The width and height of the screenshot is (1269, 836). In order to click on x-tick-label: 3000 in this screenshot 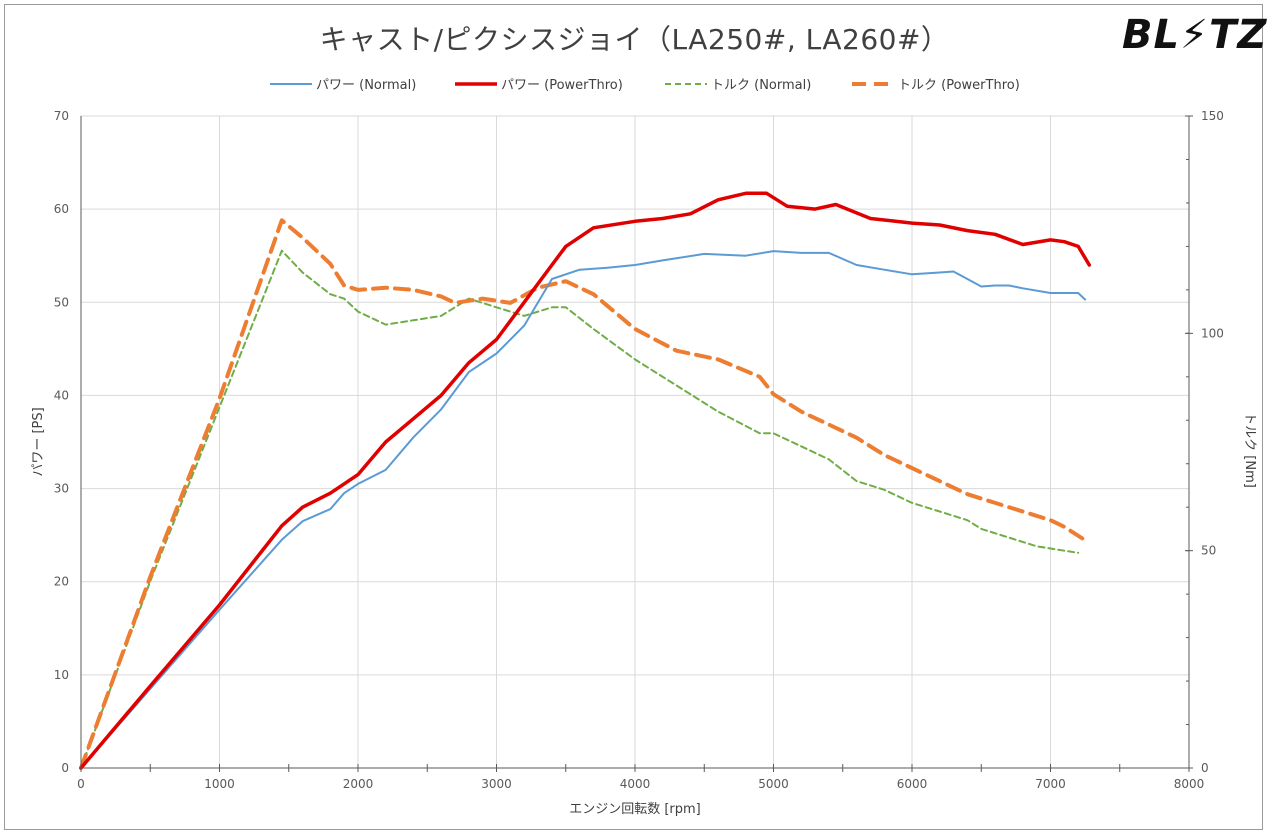, I will do `click(496, 784)`.